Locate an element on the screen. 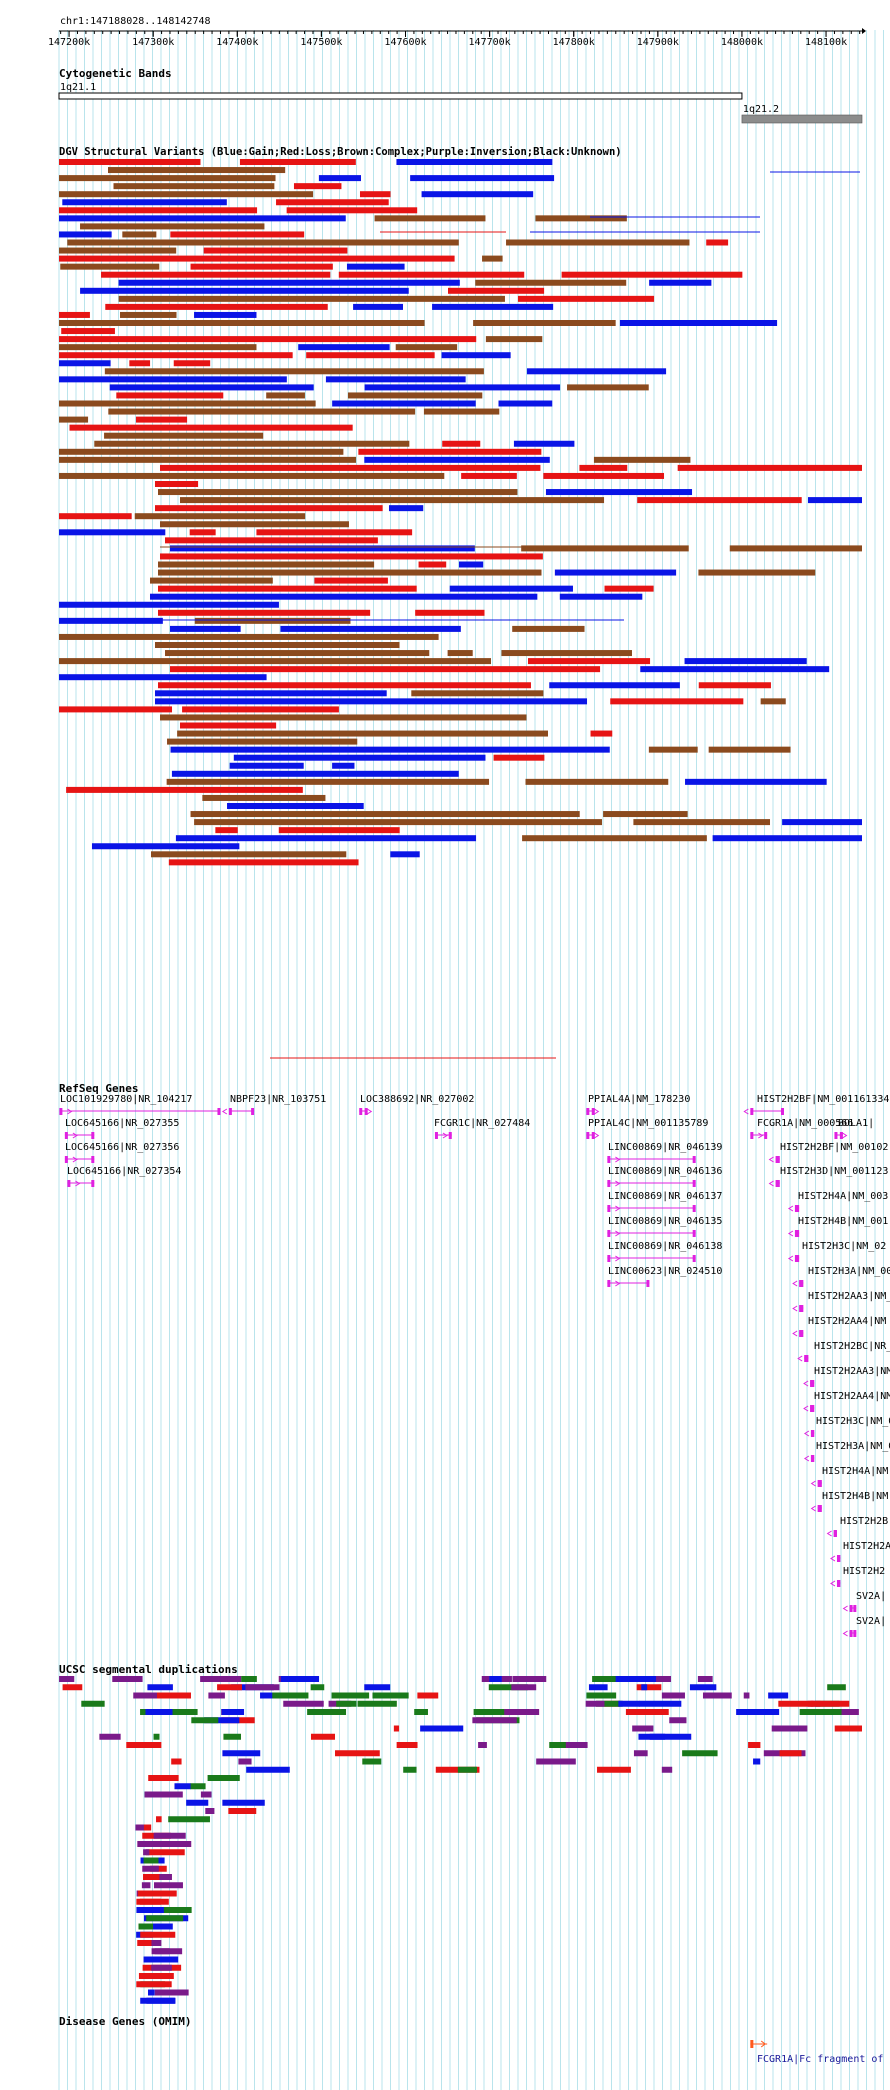 This screenshot has height=2090, width=890. gene-label: PPIAL4A|NM_178230 is located at coordinates (639, 1099).